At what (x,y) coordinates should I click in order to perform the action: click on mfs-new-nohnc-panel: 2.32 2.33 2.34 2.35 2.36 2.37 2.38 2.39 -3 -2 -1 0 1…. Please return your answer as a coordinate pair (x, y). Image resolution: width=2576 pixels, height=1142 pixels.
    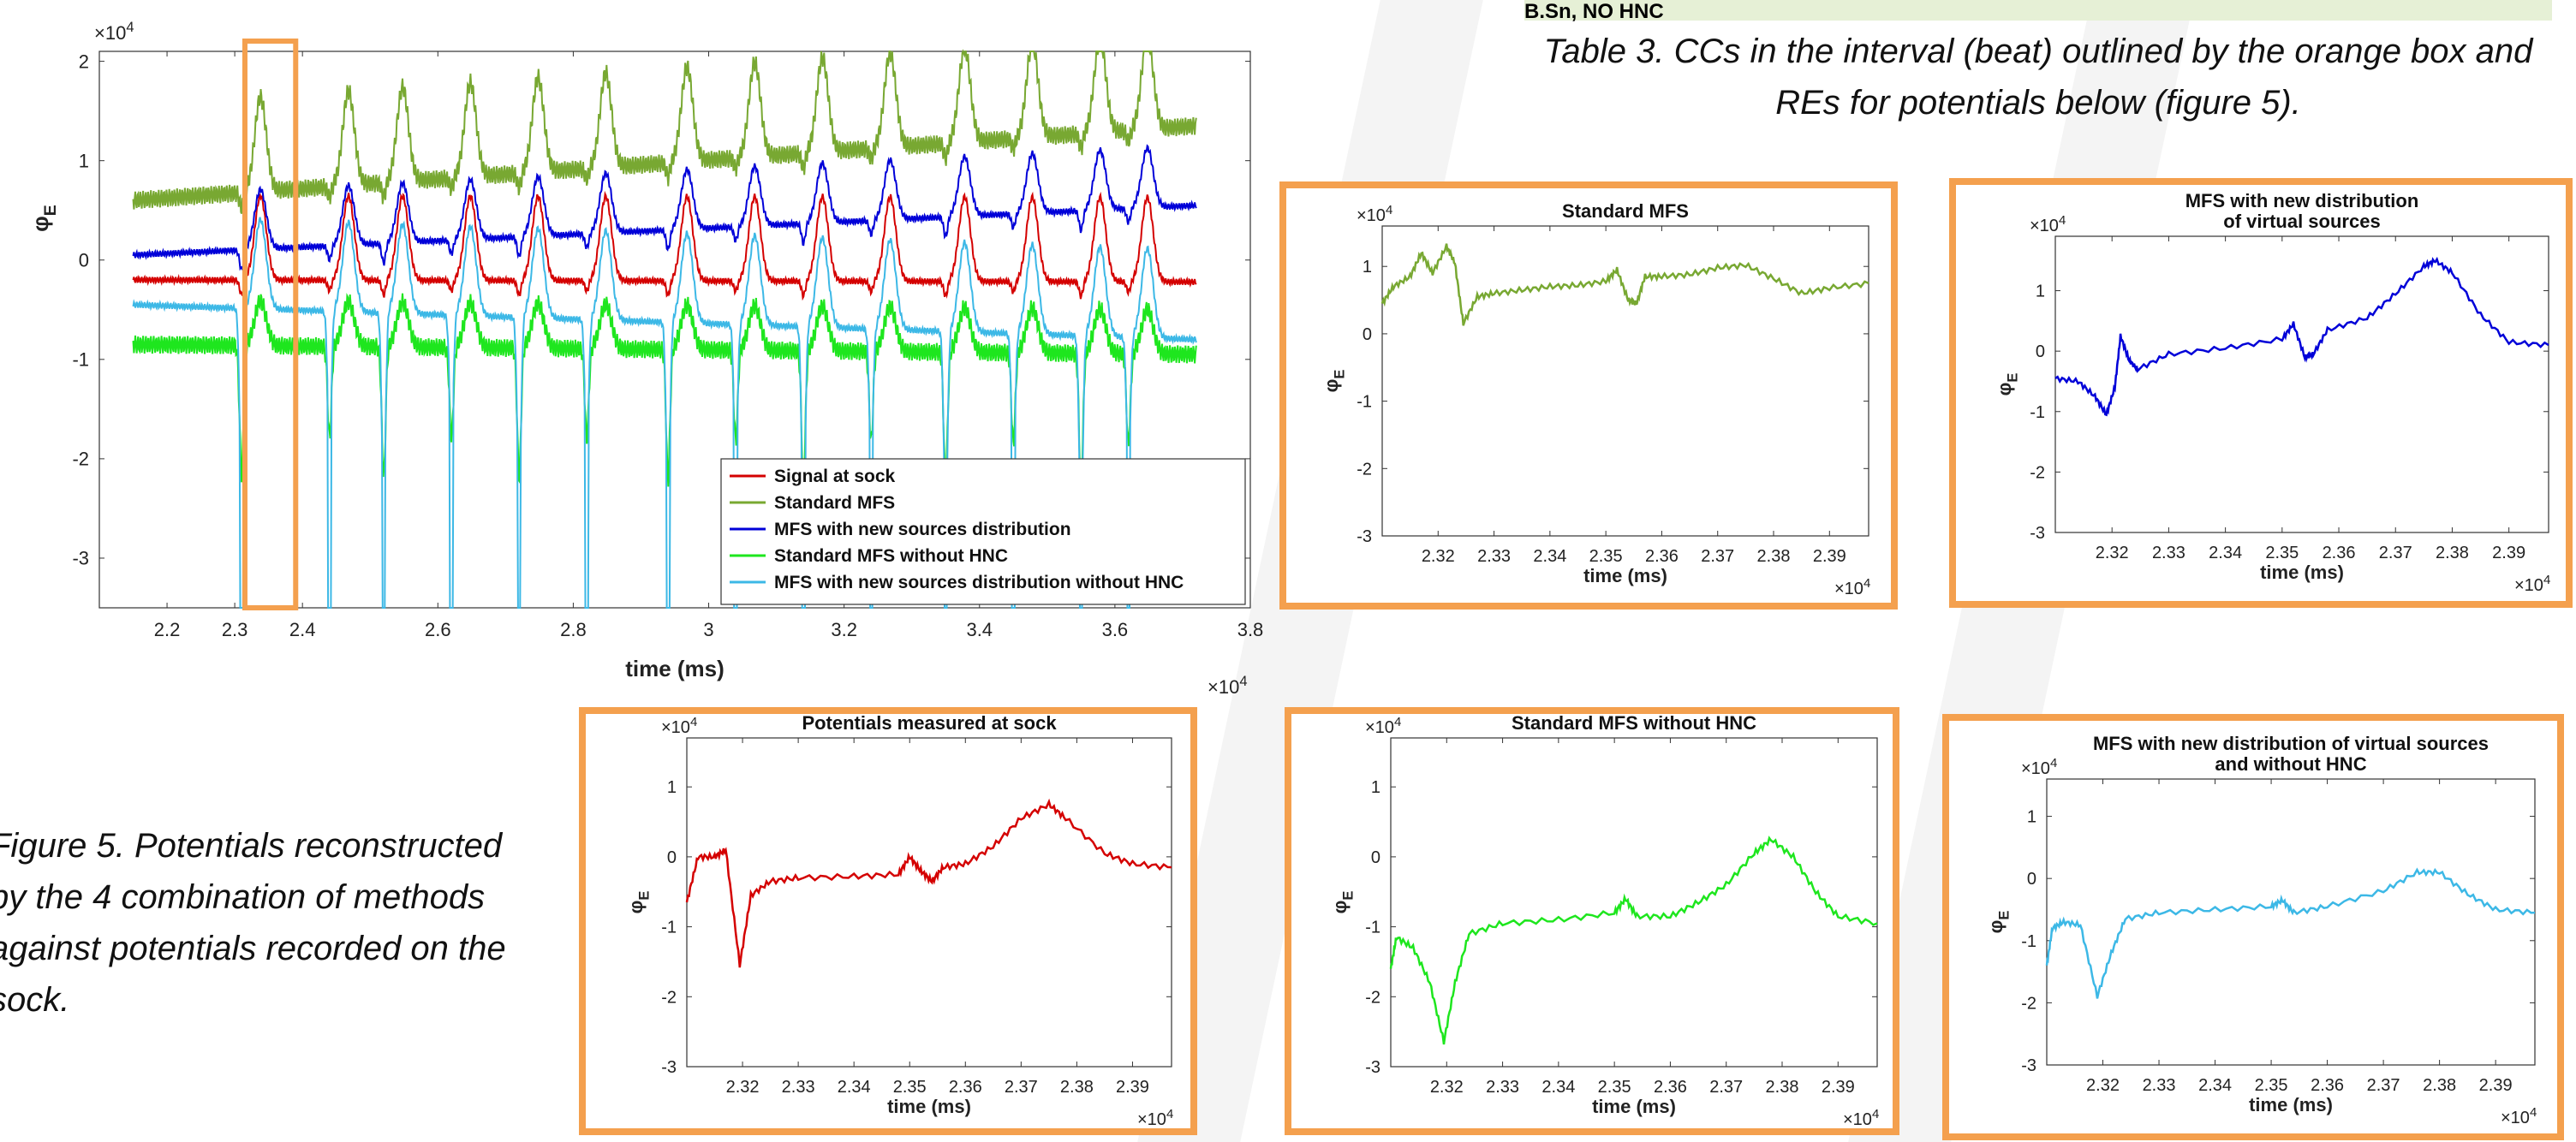
    Looking at the image, I should click on (2253, 927).